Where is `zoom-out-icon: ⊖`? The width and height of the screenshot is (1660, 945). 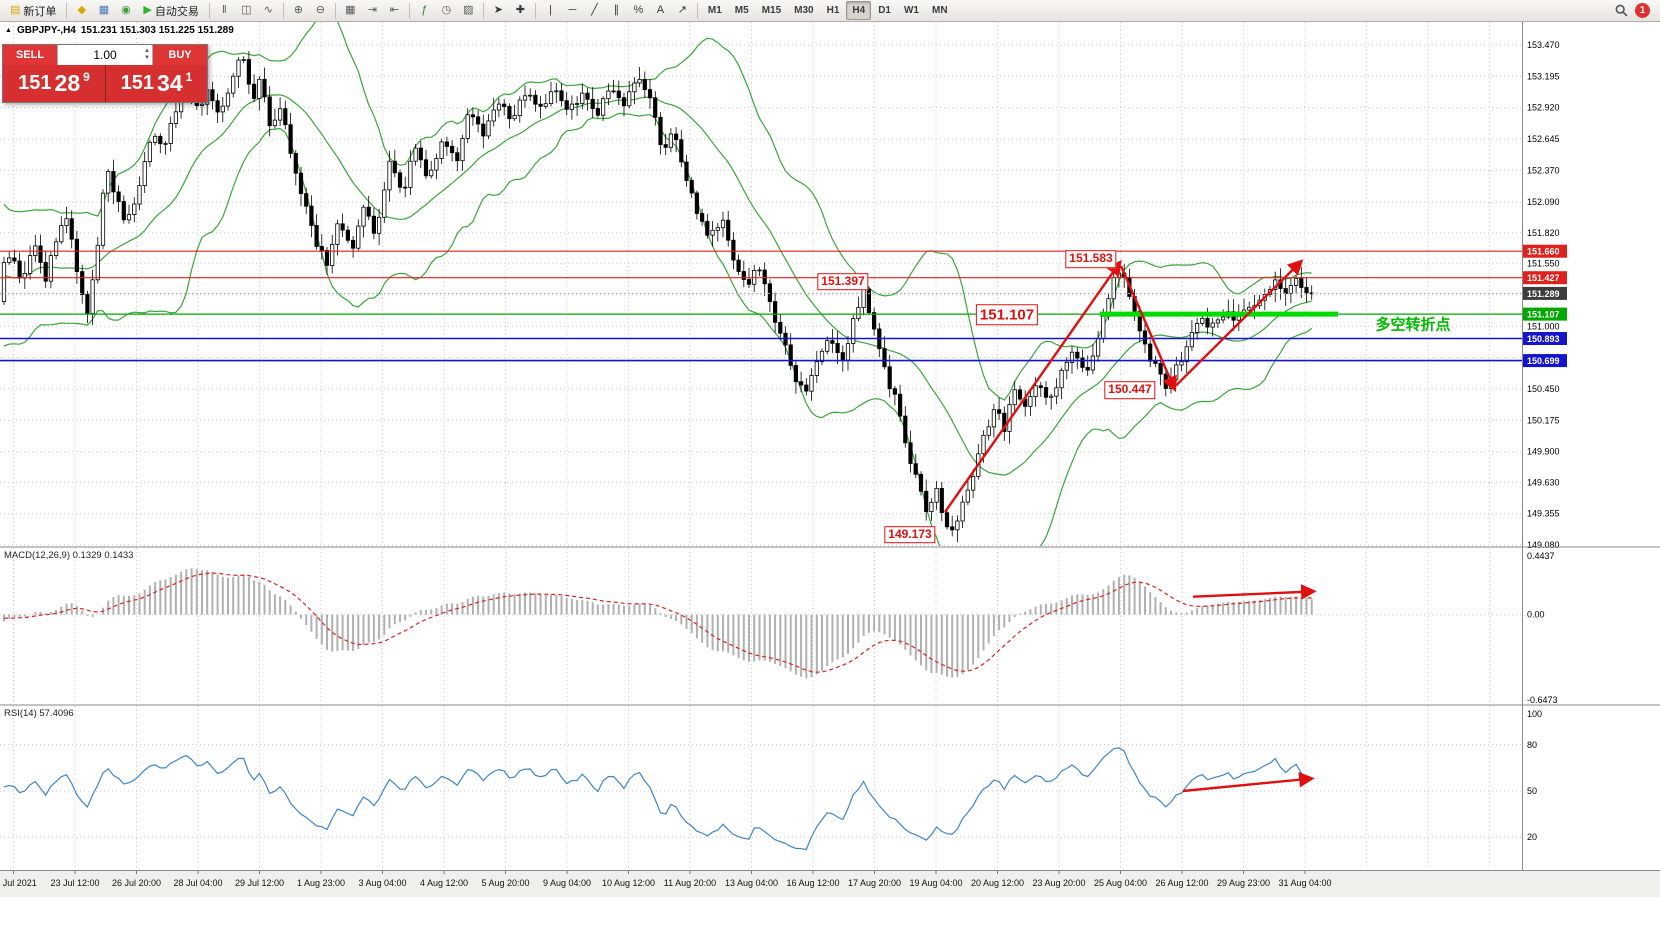
zoom-out-icon: ⊖ is located at coordinates (320, 11).